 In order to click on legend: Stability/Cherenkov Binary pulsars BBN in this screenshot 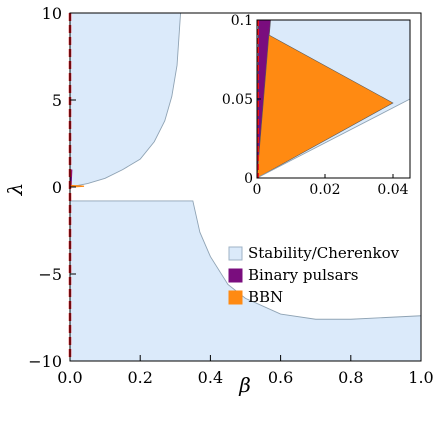, I will do `click(314, 275)`.